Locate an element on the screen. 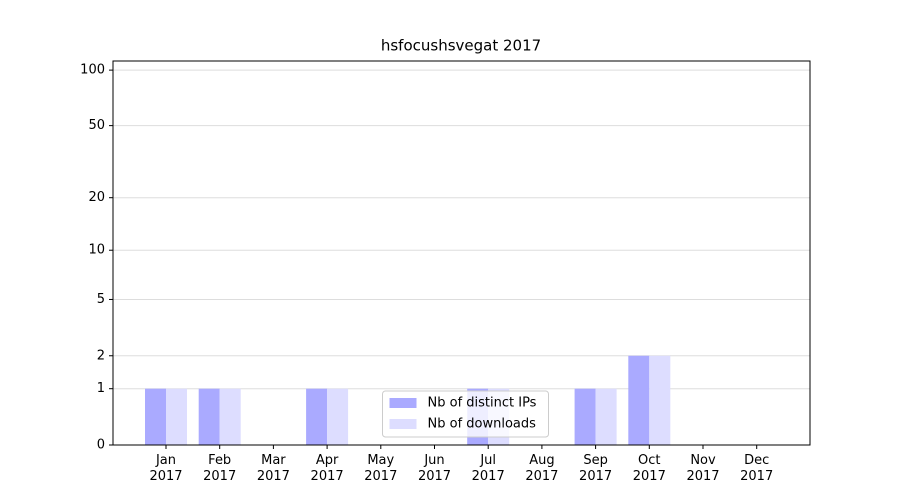 The height and width of the screenshot is (500, 900). x-tick-label: Nov 2017 is located at coordinates (703, 468).